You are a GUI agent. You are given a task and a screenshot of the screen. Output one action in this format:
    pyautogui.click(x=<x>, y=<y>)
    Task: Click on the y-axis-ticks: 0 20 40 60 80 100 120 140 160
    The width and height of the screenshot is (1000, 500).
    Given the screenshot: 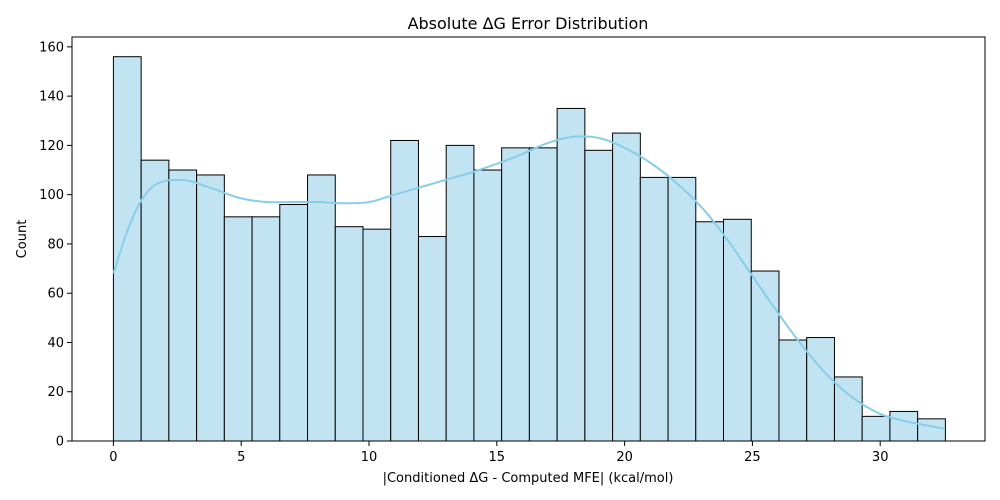 What is the action you would take?
    pyautogui.click(x=55, y=245)
    